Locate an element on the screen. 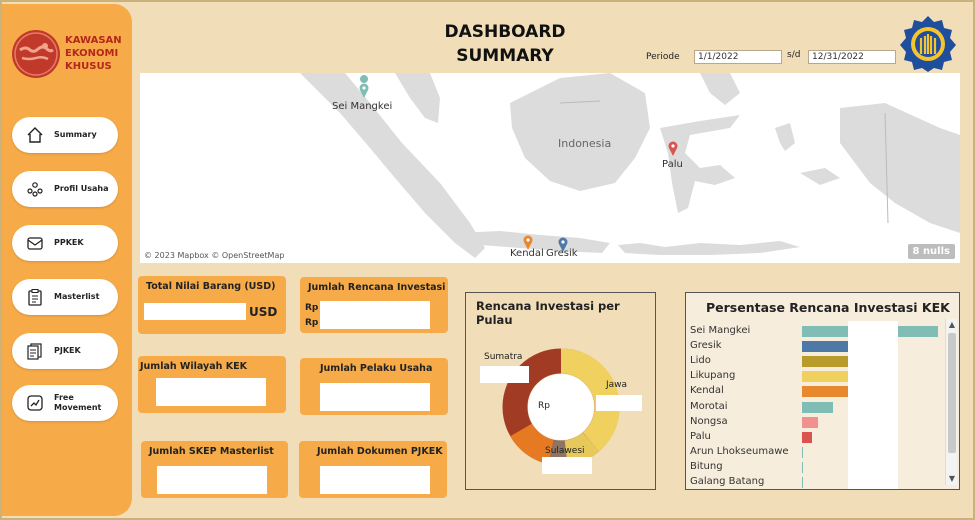 The image size is (975, 520). donut-label-sumatra: Sumatra is located at coordinates (503, 357).